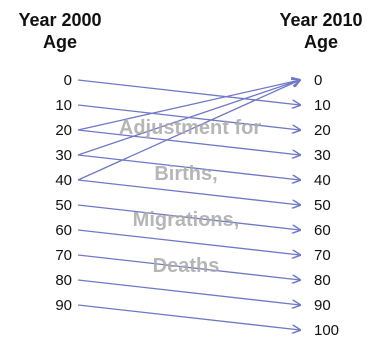 This screenshot has height=337, width=382. What do you see at coordinates (63, 205) in the screenshot?
I see `left-age-label-50: 50` at bounding box center [63, 205].